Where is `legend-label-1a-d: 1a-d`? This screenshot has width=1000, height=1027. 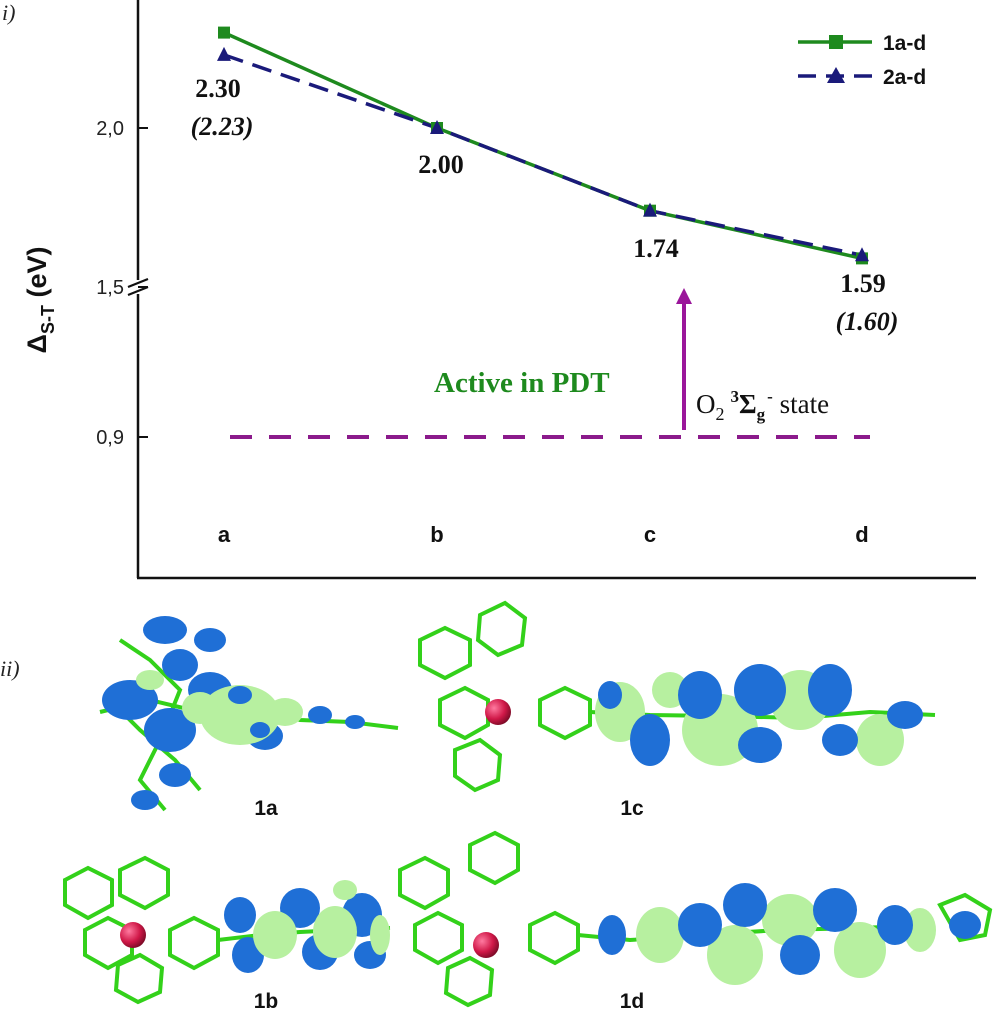
legend-label-1a-d: 1a-d is located at coordinates (904, 43).